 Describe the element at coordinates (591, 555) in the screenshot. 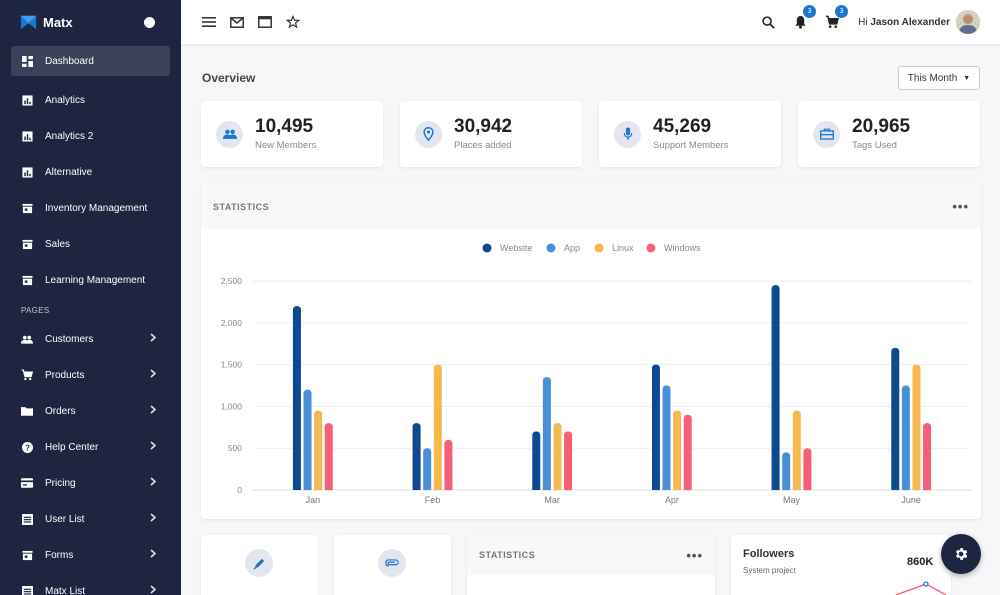

I see `statistics-card-2-header: STATISTICS •••` at that location.